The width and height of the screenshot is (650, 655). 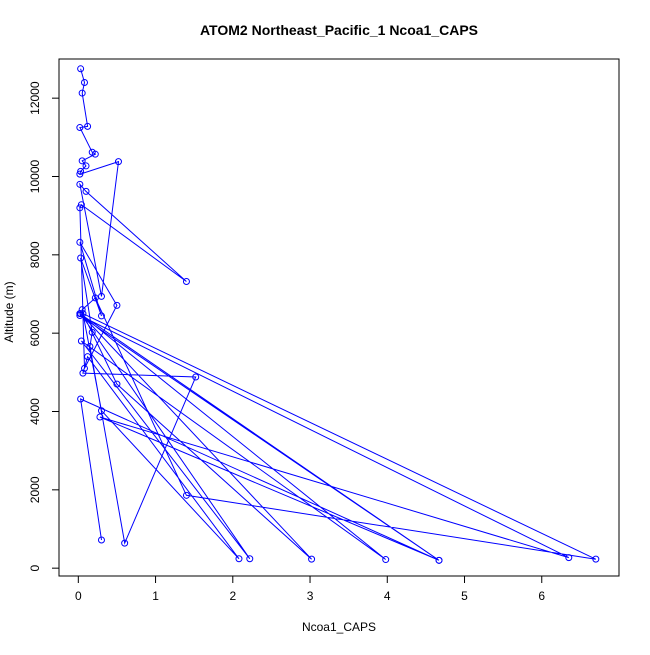 What do you see at coordinates (541, 596) in the screenshot?
I see `x-tick-label: 6` at bounding box center [541, 596].